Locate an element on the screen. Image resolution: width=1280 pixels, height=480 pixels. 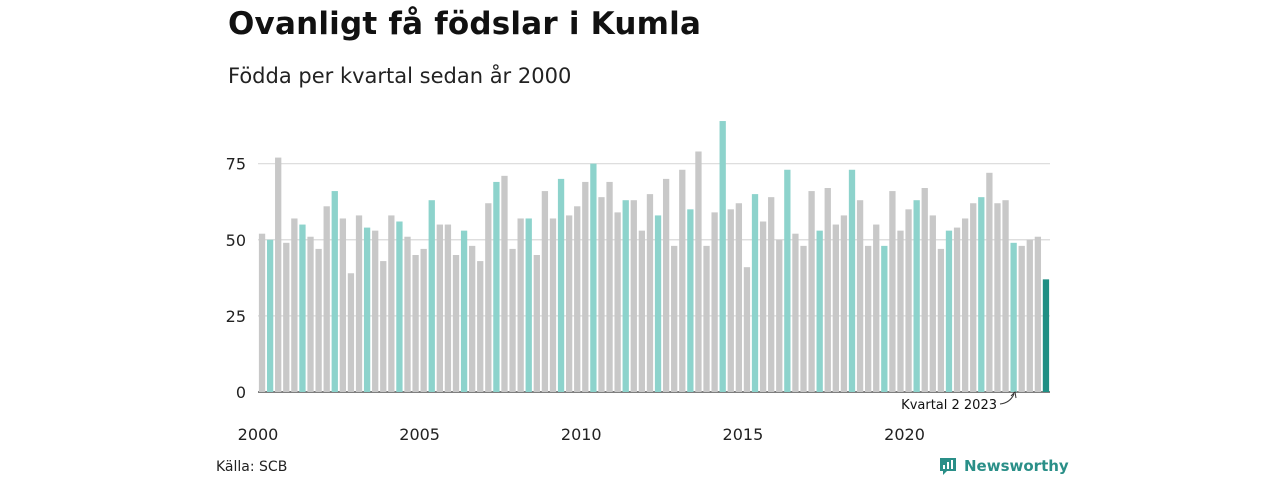
chart-title: Ovanligt få födslar i Kumla is located at coordinates (465, 24).